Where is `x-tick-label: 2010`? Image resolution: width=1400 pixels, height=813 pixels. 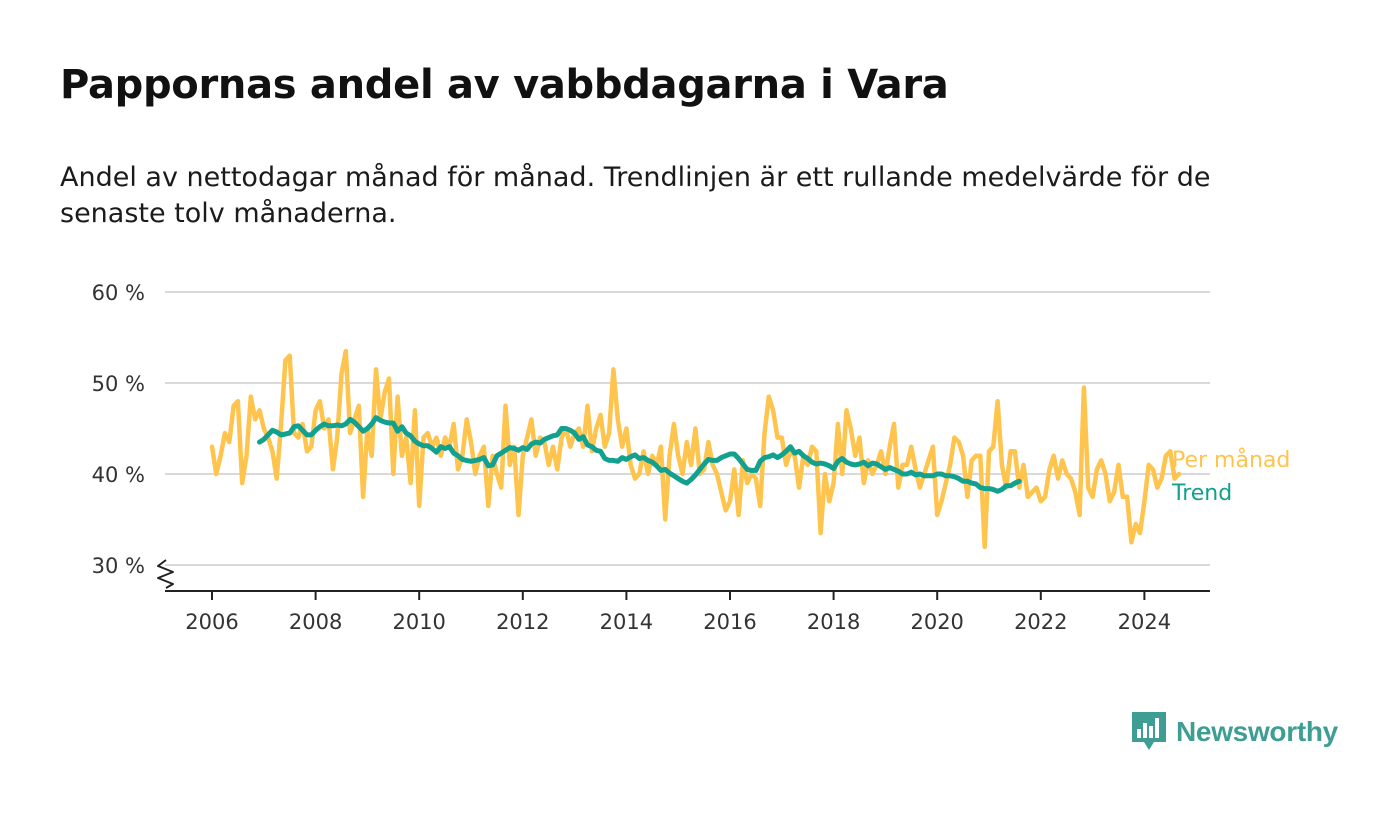
x-tick-label: 2010 is located at coordinates (418, 622).